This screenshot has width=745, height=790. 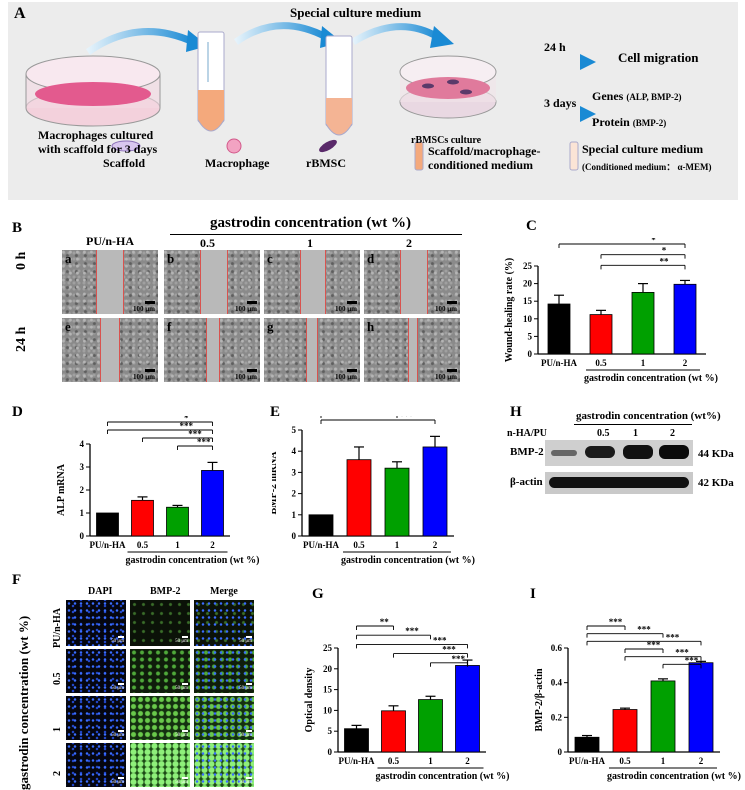 I want to click on panel-label-g: G, so click(x=318, y=594).